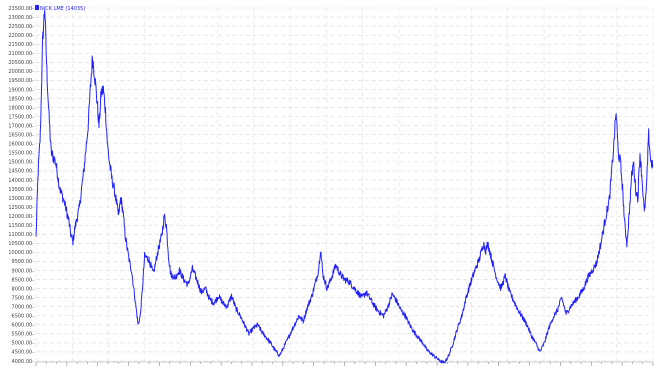  What do you see at coordinates (21, 117) in the screenshot?
I see `y-tick-label: 17500.00-` at bounding box center [21, 117].